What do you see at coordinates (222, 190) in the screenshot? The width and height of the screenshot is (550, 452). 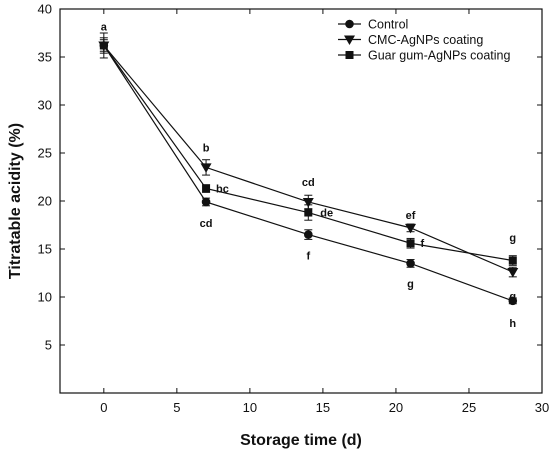 I see `significance-label: bc` at bounding box center [222, 190].